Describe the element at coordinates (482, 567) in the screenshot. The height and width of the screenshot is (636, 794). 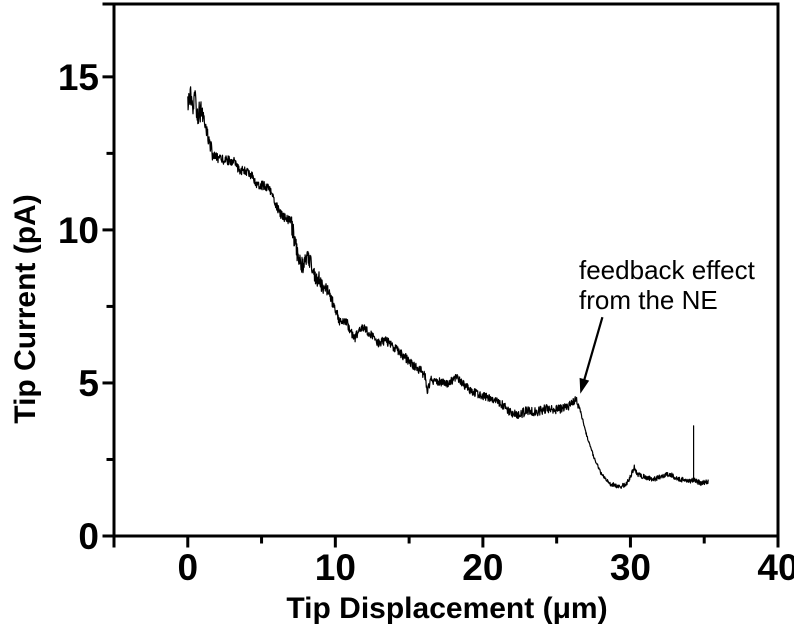
I see `x-tick-label-20: 20` at that location.